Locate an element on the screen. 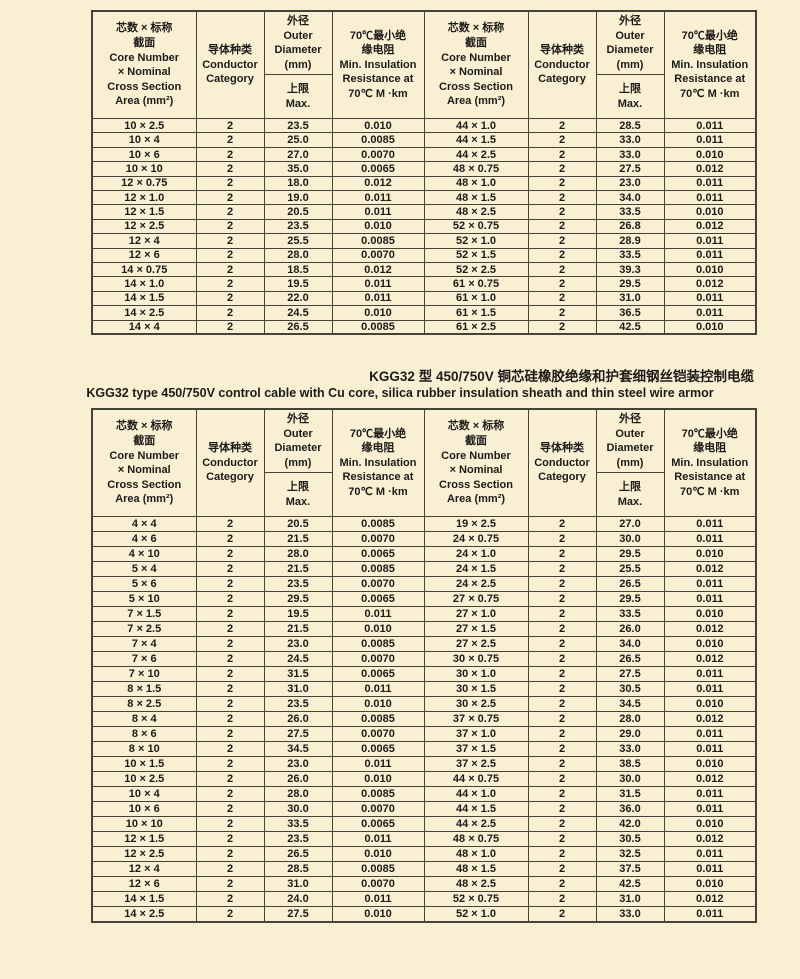 This screenshot has width=800, height=979. table-cell: 34.0 is located at coordinates (630, 644).